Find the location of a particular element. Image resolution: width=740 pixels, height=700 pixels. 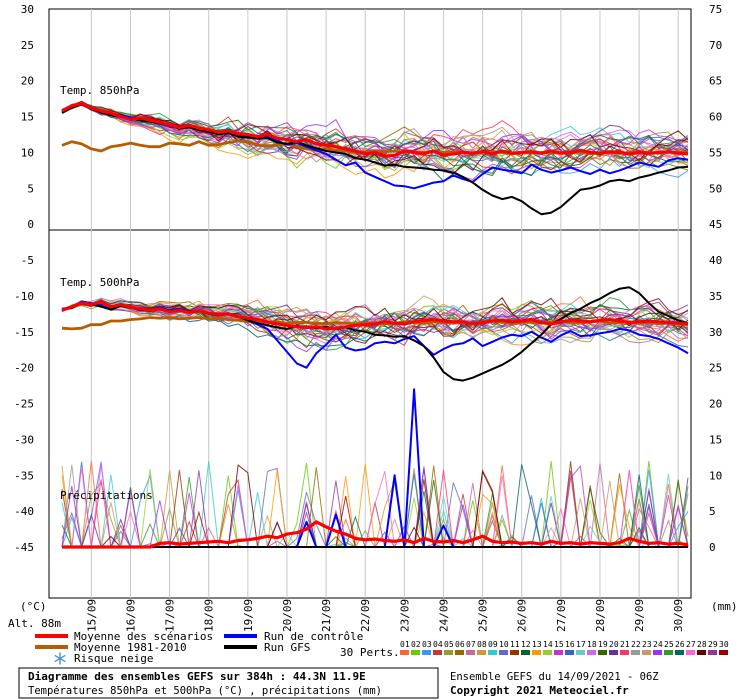

pert-legend-label: 06 is located at coordinates (460, 644).